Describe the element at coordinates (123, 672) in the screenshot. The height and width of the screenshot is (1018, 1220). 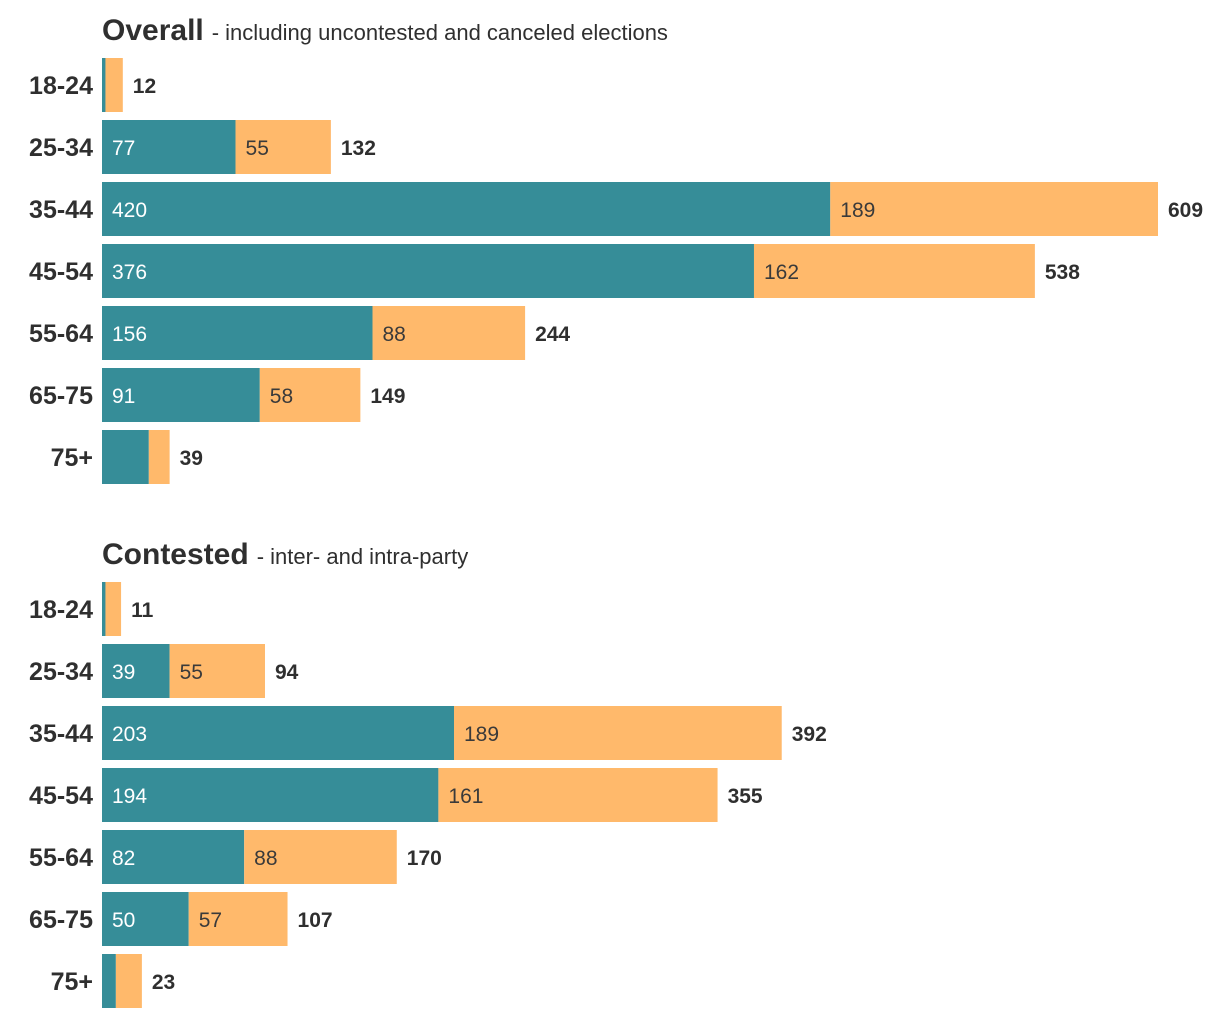
I see `segment-label-a: 39` at that location.